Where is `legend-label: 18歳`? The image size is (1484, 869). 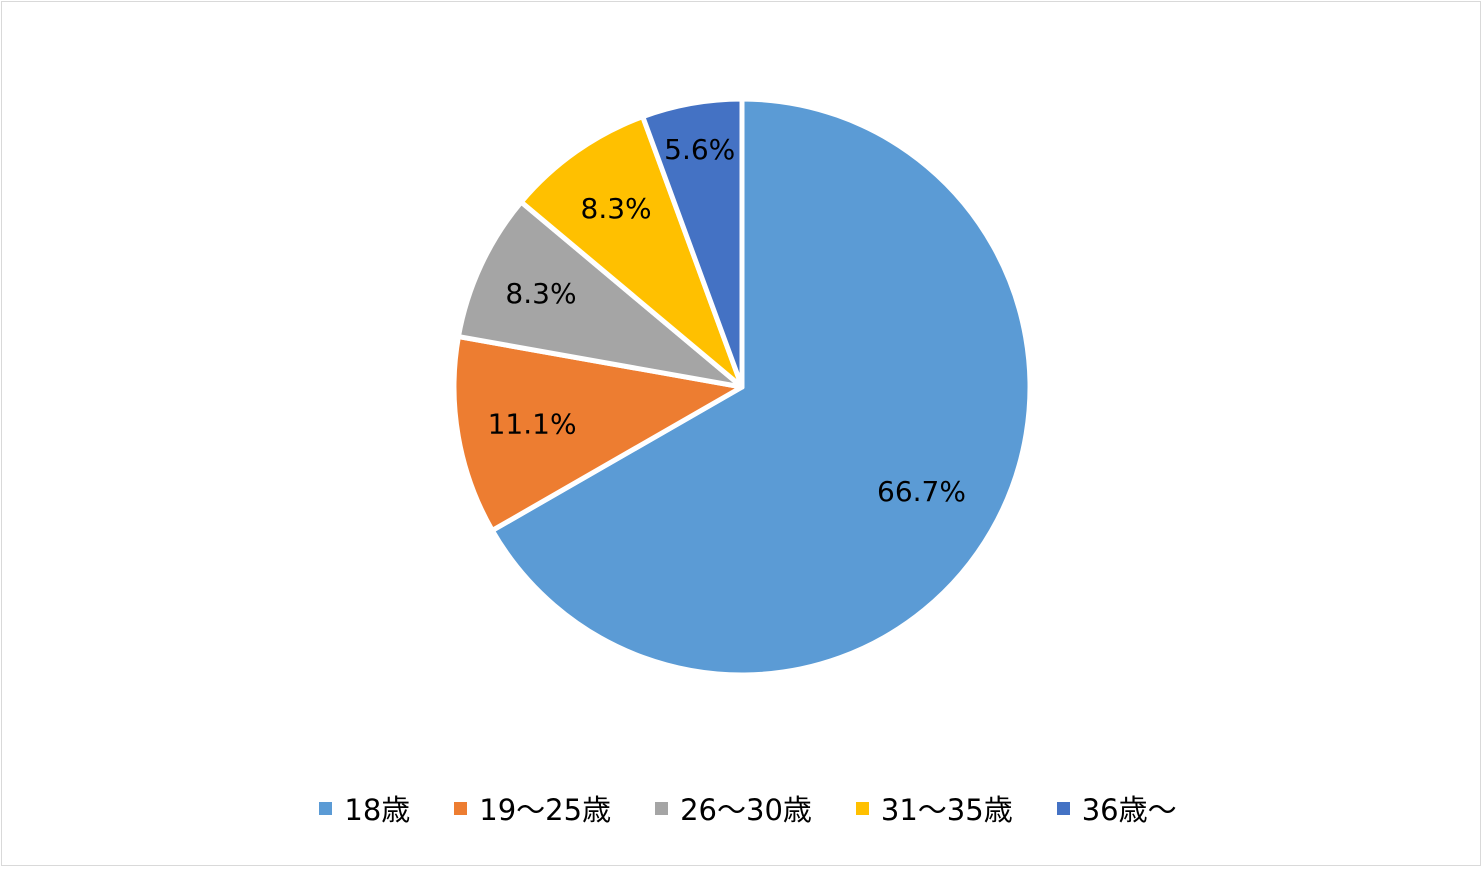
legend-label: 18歳 is located at coordinates (377, 810).